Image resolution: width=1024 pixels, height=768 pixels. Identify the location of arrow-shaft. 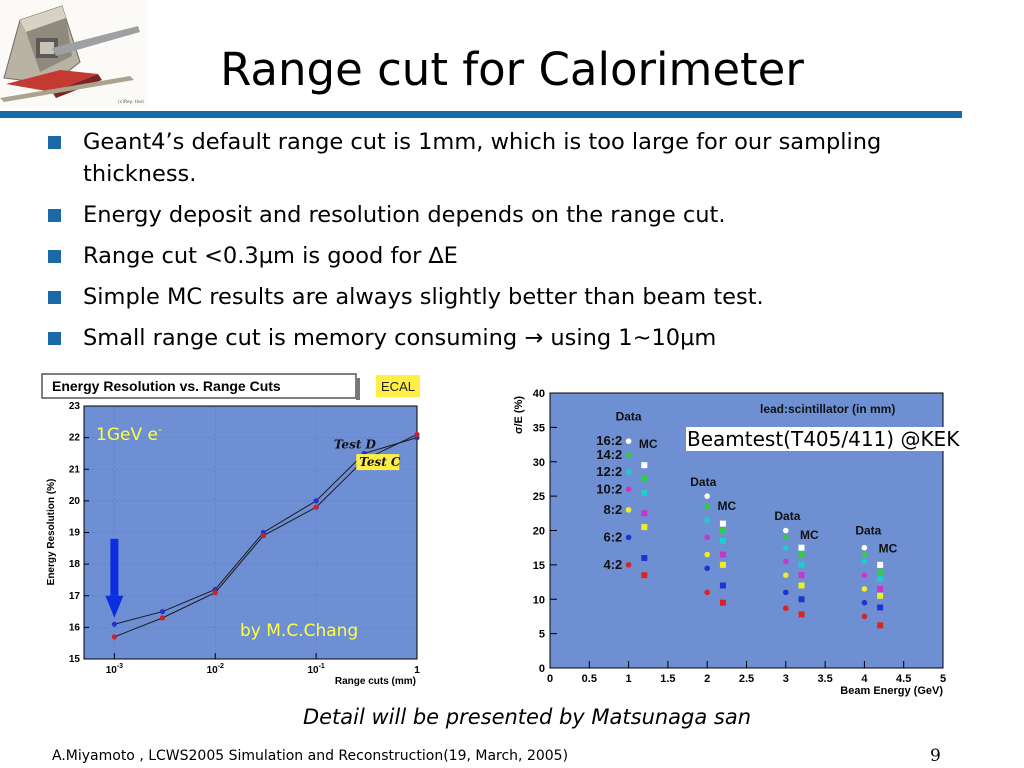
(114, 567).